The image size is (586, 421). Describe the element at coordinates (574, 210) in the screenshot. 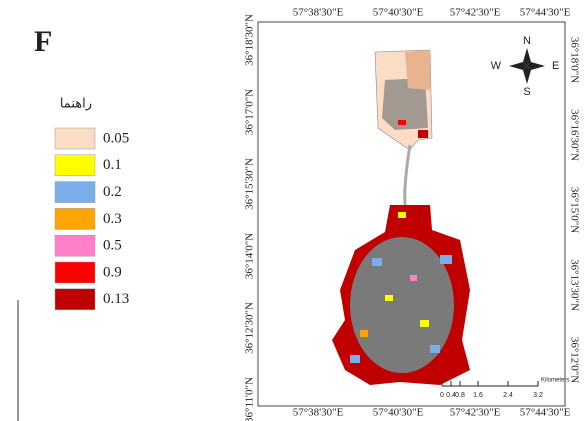

I see `right-coord-label: 36°15'0"N` at that location.